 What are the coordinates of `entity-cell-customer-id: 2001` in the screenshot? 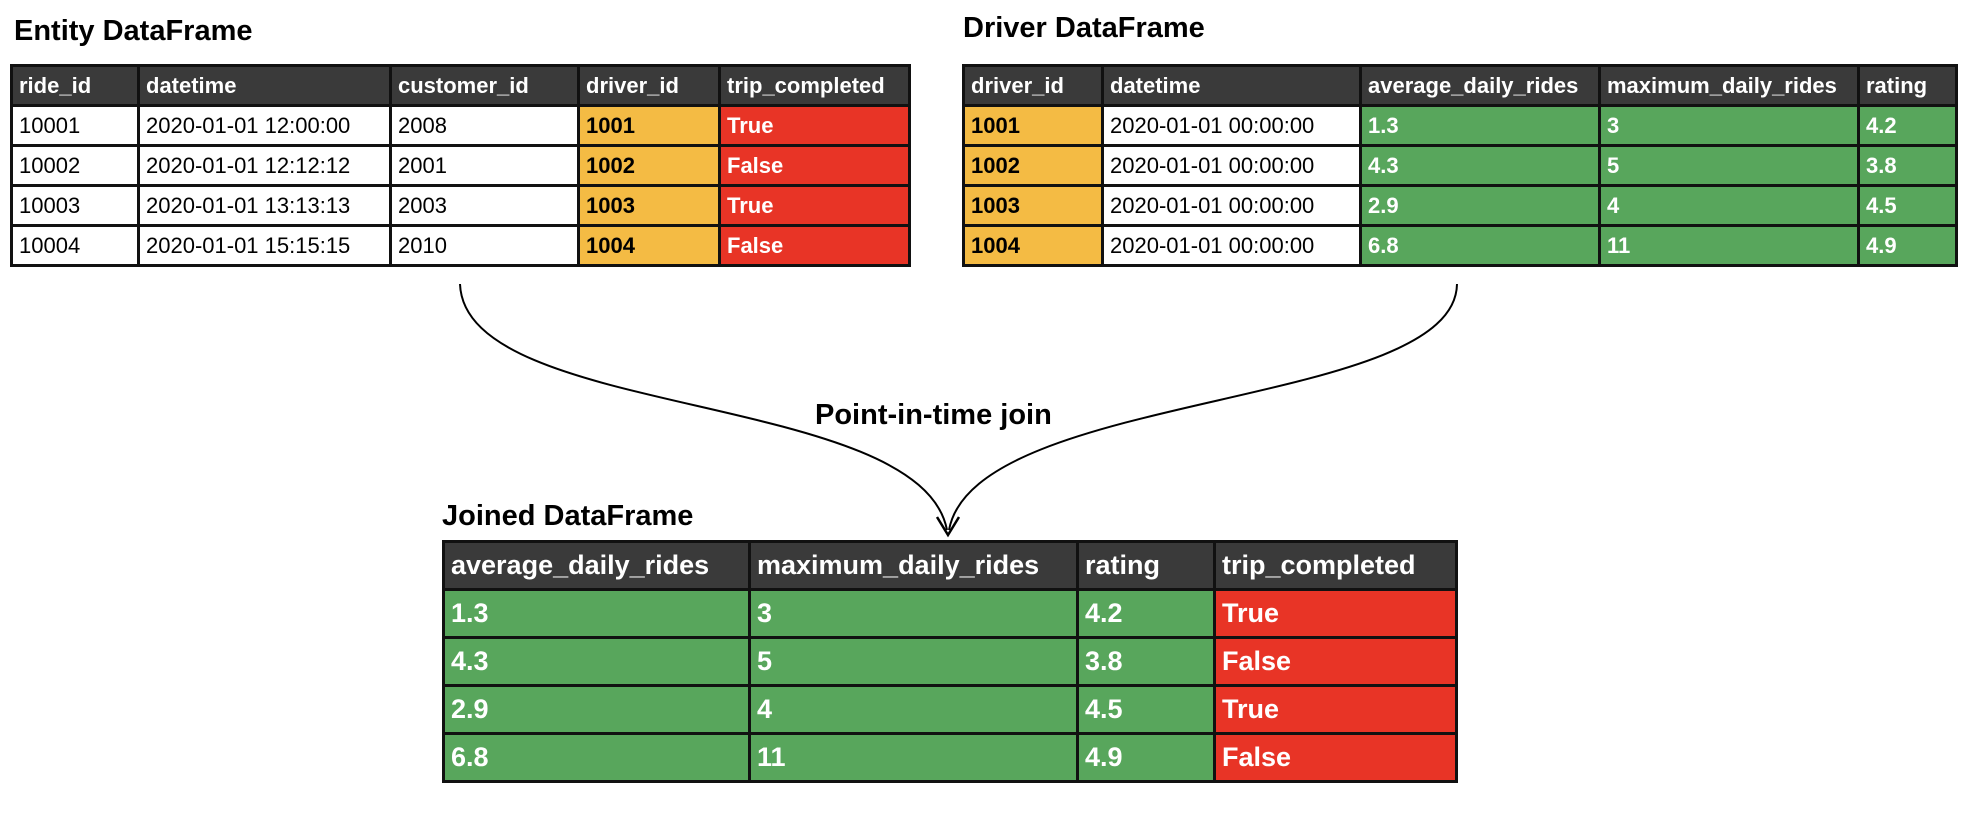 It's located at (484, 165).